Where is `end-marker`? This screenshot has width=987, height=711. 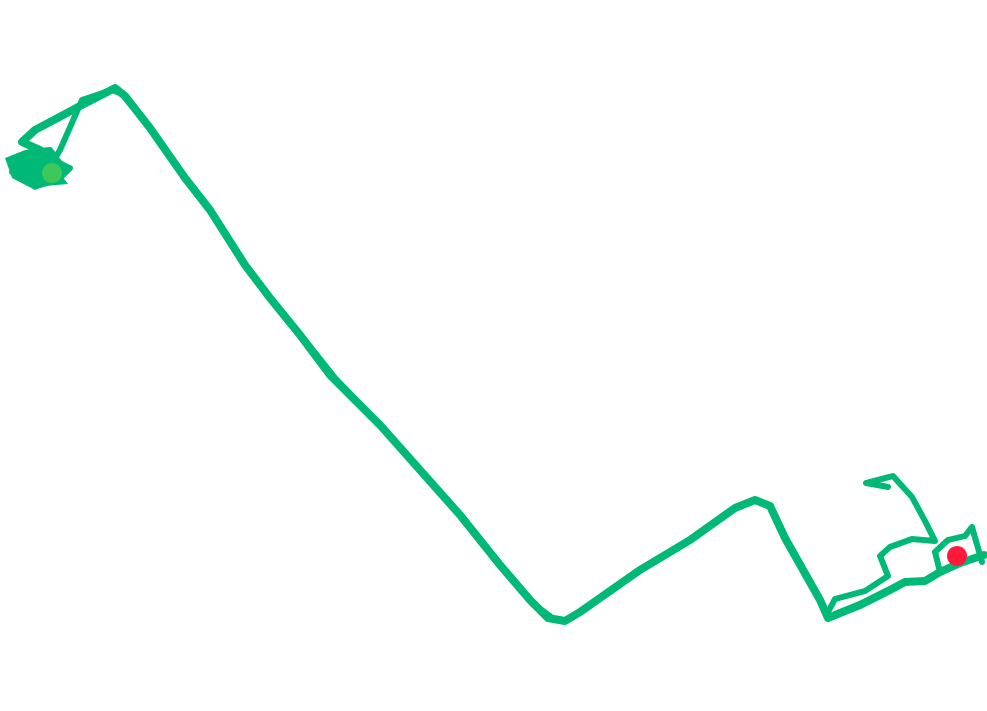 end-marker is located at coordinates (957, 556).